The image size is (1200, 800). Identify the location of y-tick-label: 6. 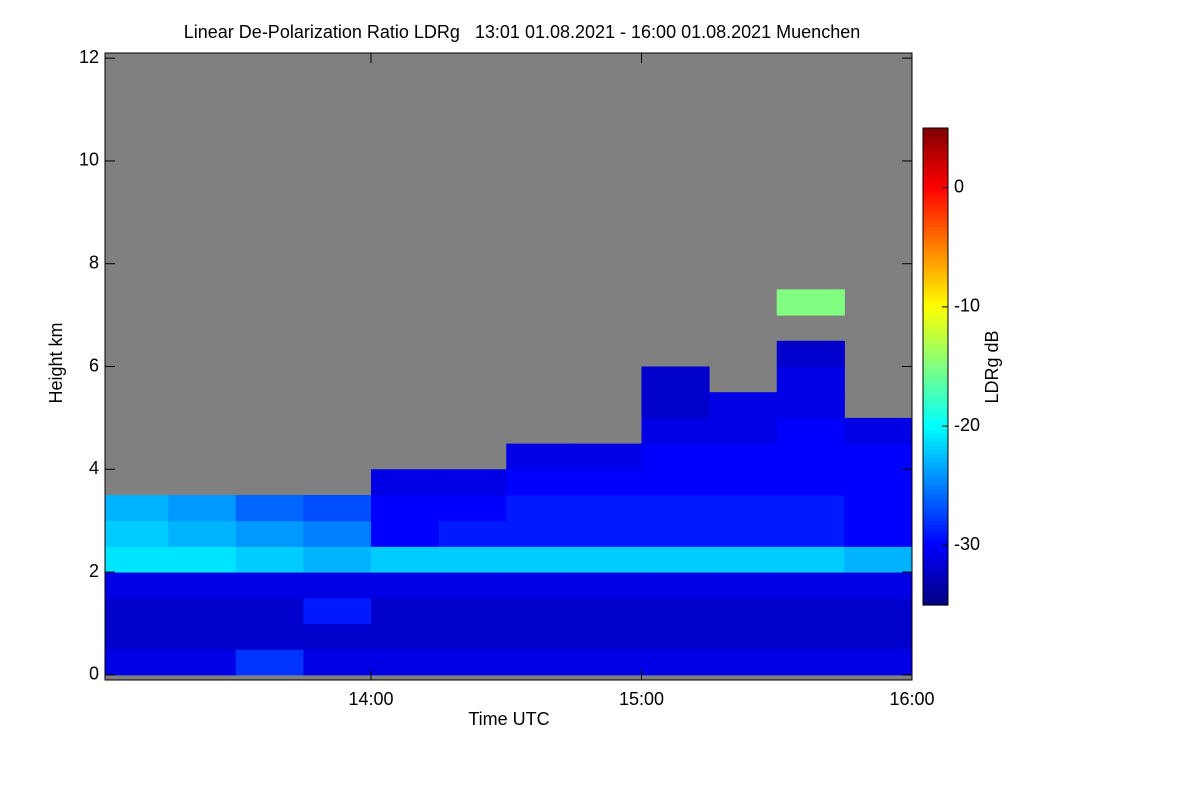
(94, 365).